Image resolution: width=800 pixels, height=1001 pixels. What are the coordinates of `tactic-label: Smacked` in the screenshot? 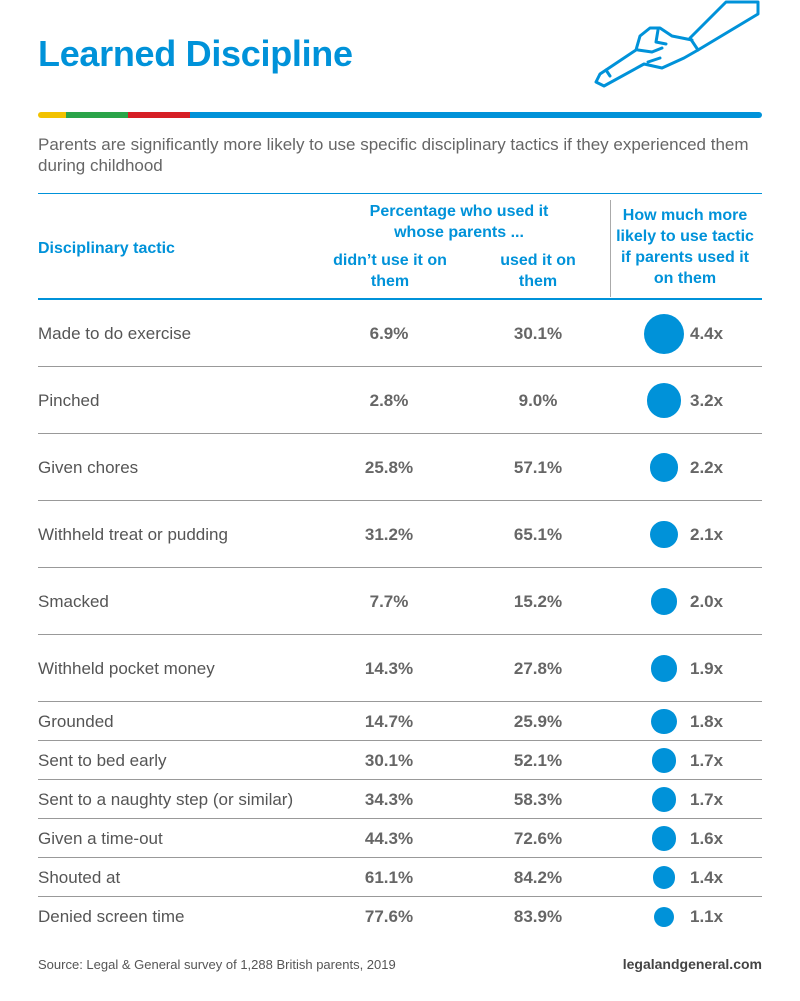 It's located at (73, 601).